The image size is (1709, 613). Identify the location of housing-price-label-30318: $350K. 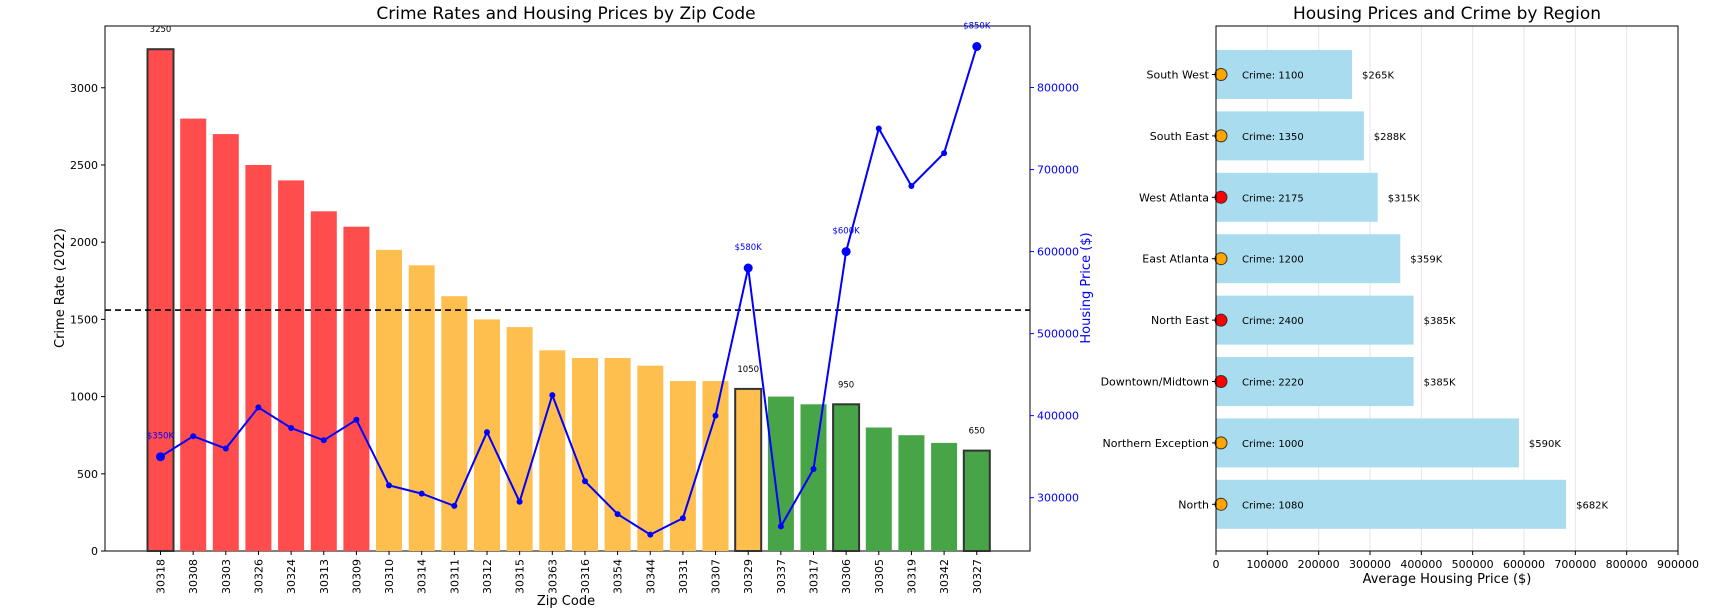
(161, 437).